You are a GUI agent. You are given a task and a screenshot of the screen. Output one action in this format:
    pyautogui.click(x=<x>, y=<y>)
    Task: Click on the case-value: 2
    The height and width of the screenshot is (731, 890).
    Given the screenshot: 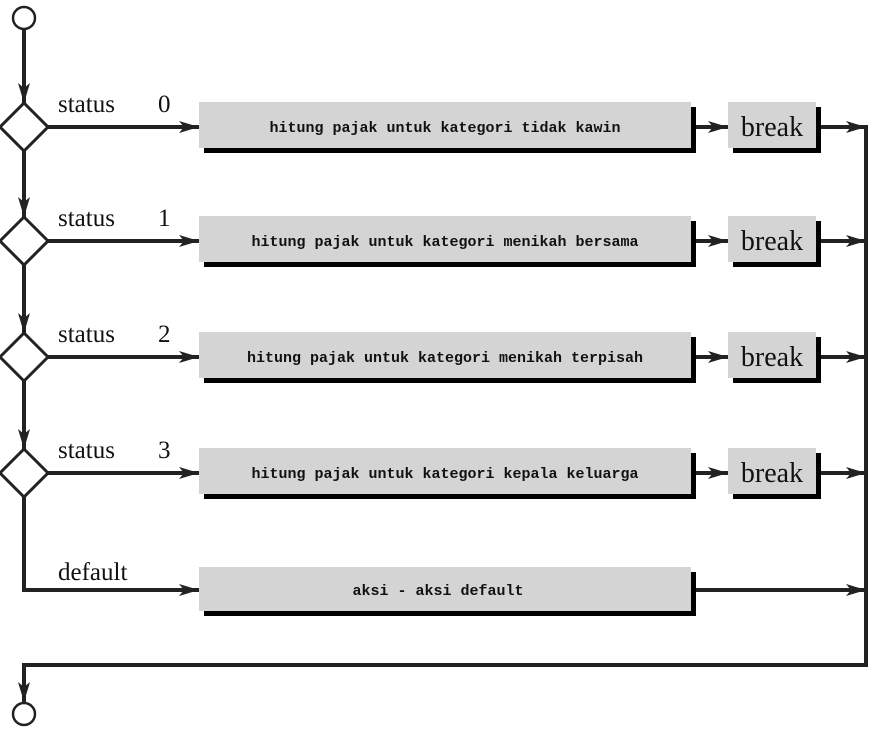 What is the action you would take?
    pyautogui.click(x=164, y=334)
    